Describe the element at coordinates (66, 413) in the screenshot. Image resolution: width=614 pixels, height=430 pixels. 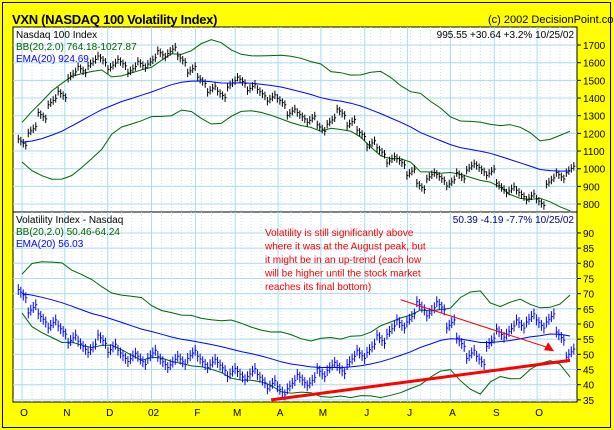
I see `x-tick-label: N` at that location.